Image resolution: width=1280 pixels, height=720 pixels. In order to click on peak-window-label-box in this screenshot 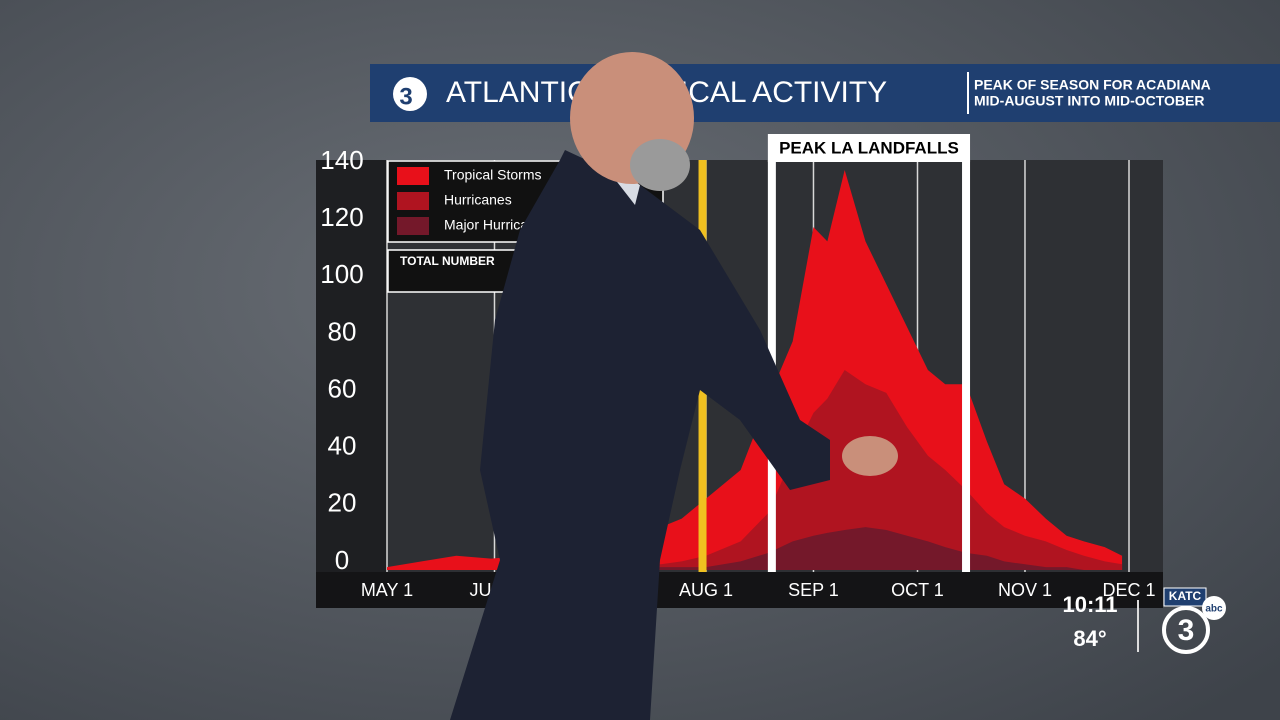, I will do `click(869, 148)`.